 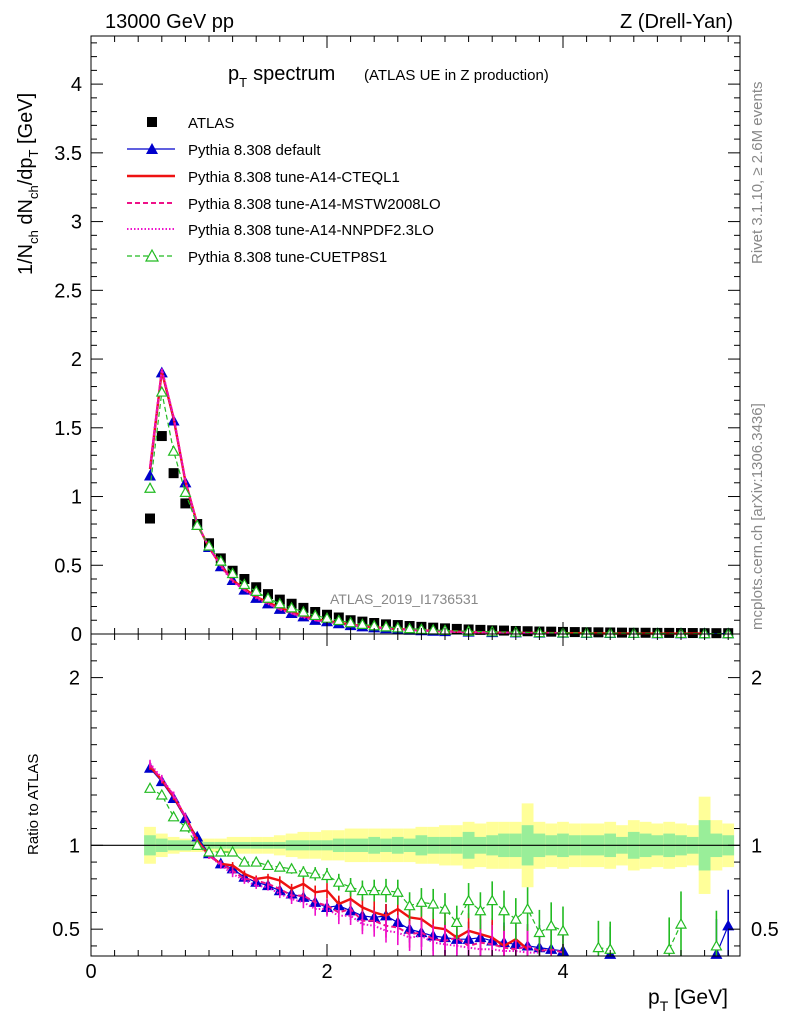 I want to click on ratio-ylabel: Ratio to ATLAS, so click(x=33, y=804).